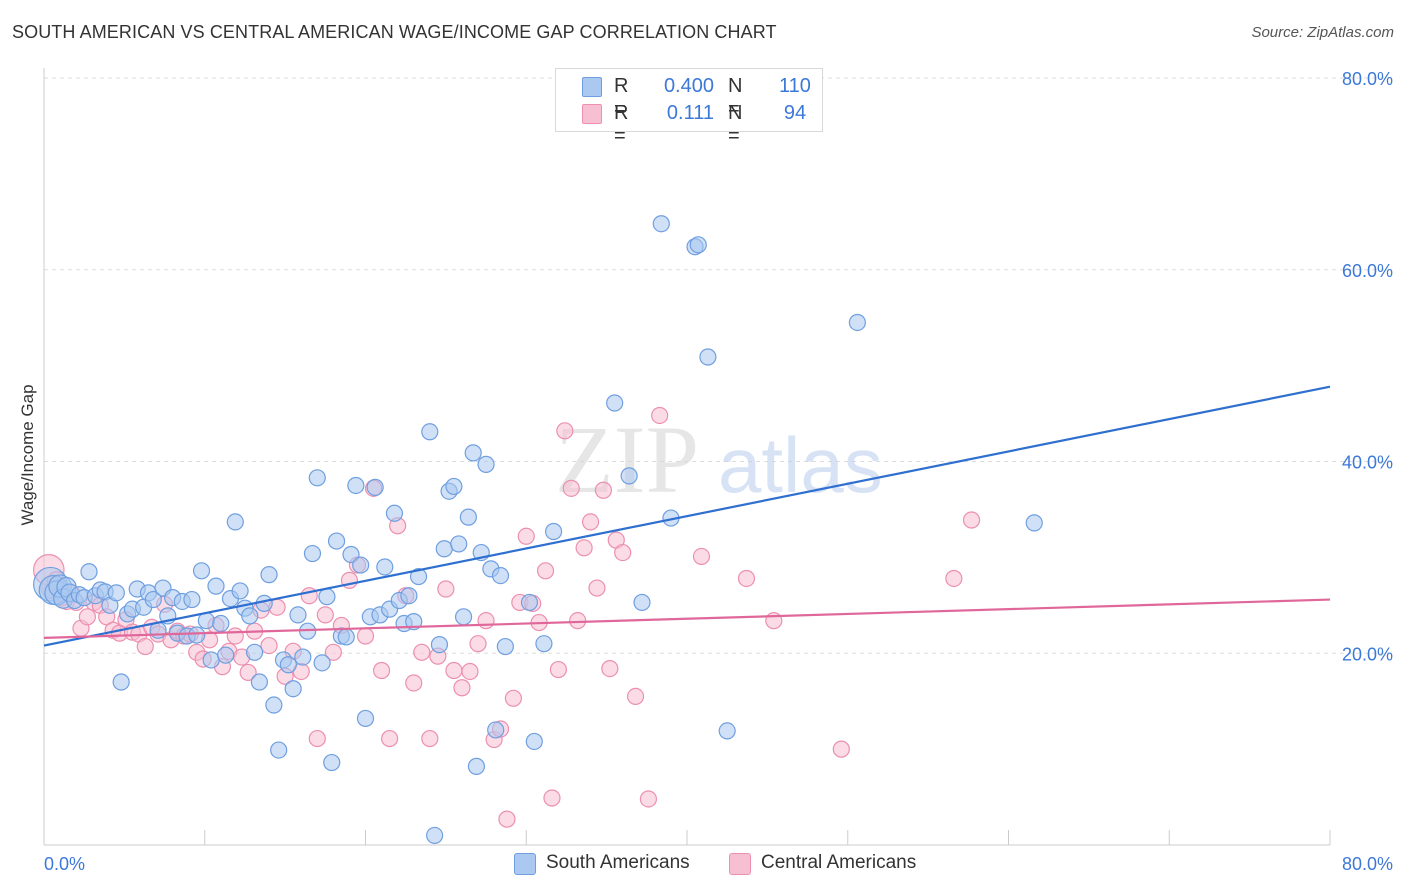  I want to click on legend-n-value: 94, so click(795, 113).